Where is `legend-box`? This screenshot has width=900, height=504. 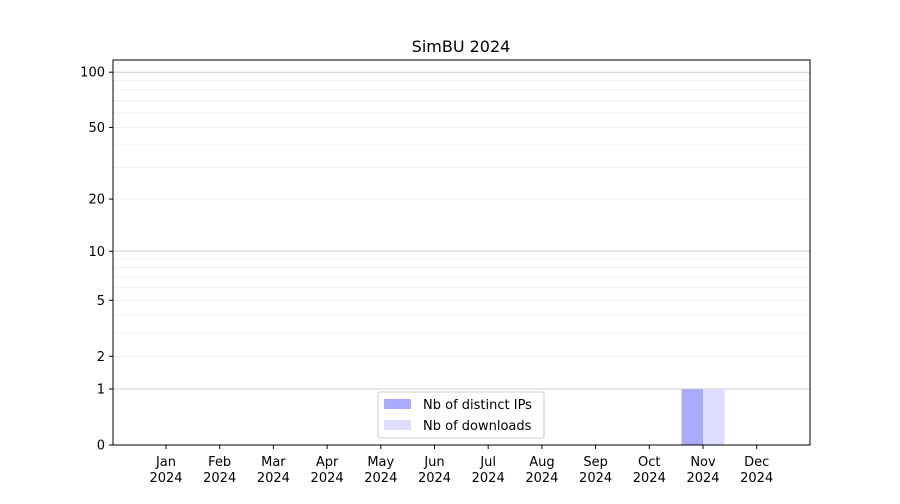 legend-box is located at coordinates (461, 415).